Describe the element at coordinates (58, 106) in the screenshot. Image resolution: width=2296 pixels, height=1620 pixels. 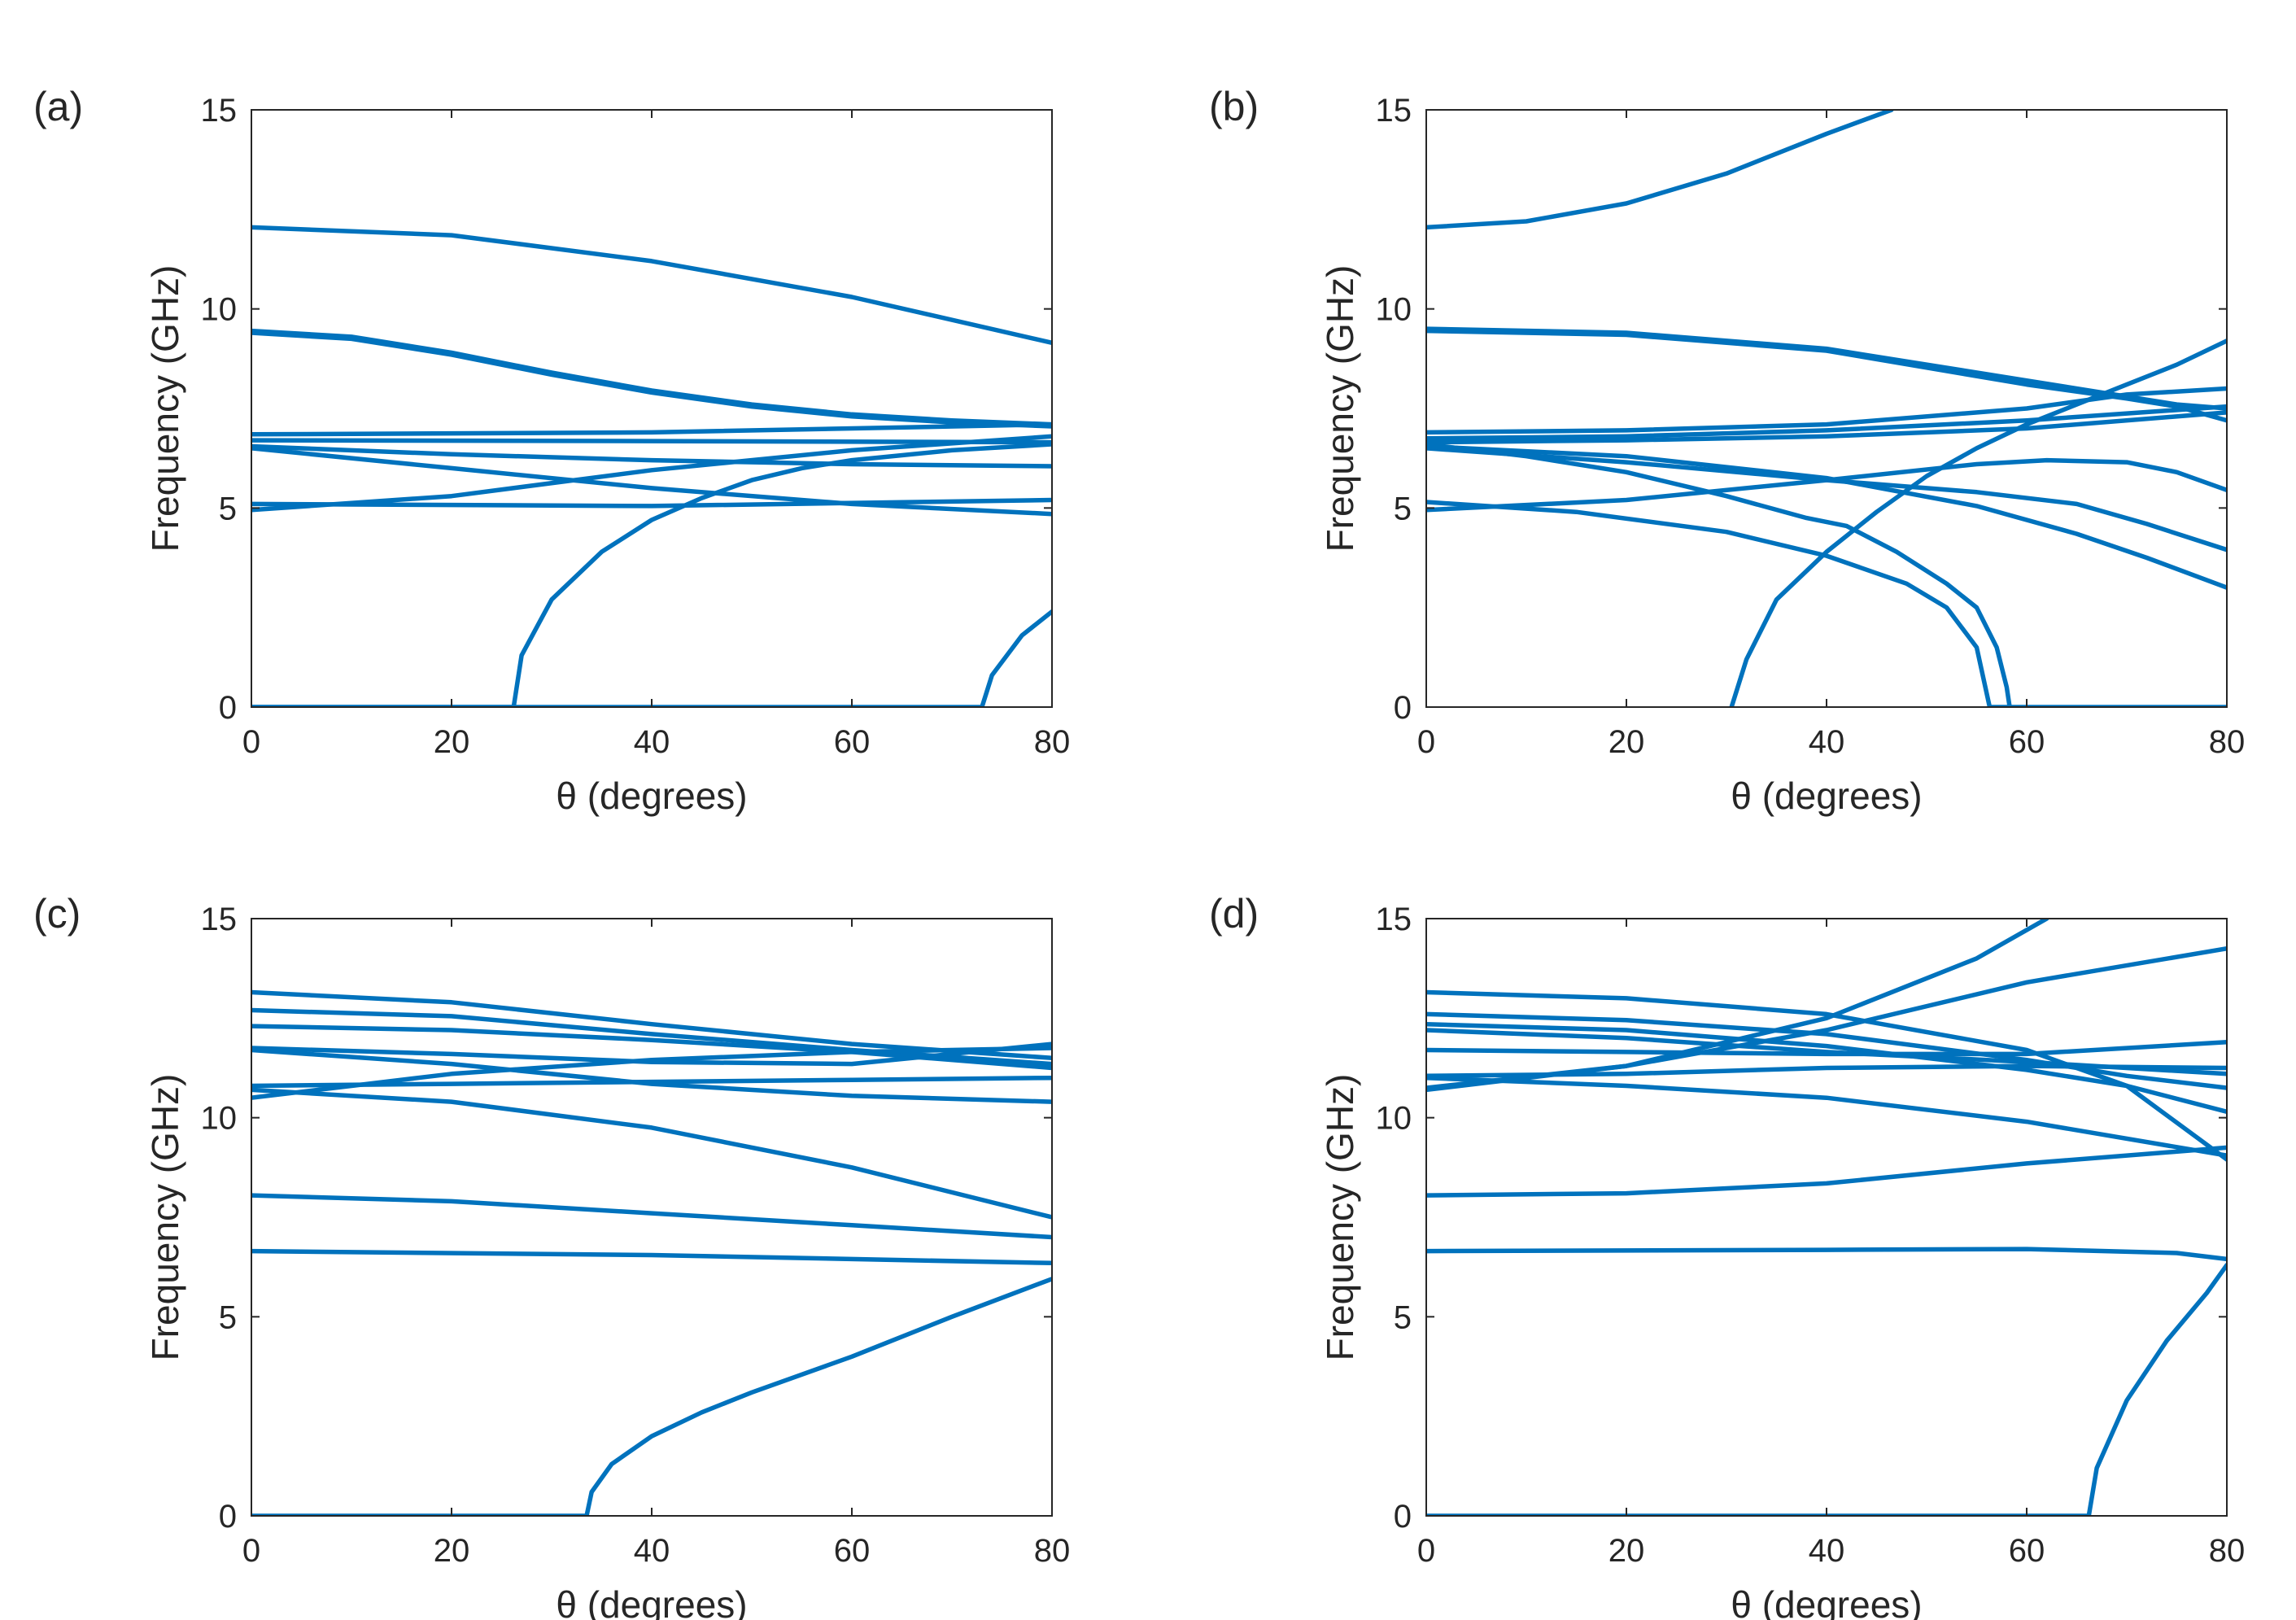
I see `panel-label: (a)` at that location.